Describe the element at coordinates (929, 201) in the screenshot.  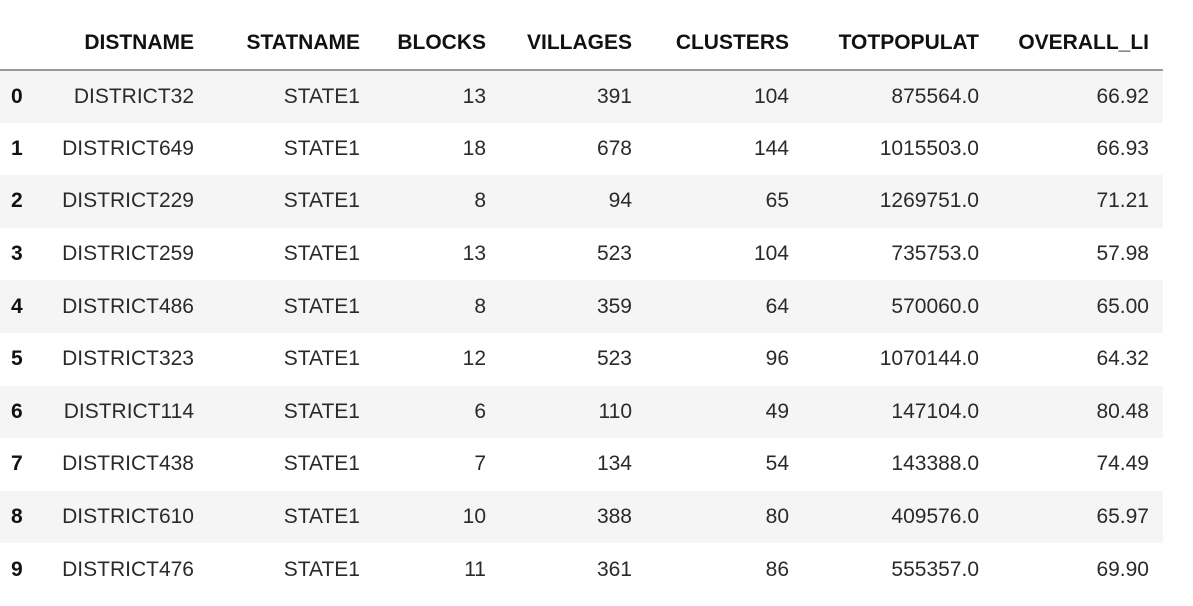
I see `cell-totpopulat: 1269751.0` at that location.